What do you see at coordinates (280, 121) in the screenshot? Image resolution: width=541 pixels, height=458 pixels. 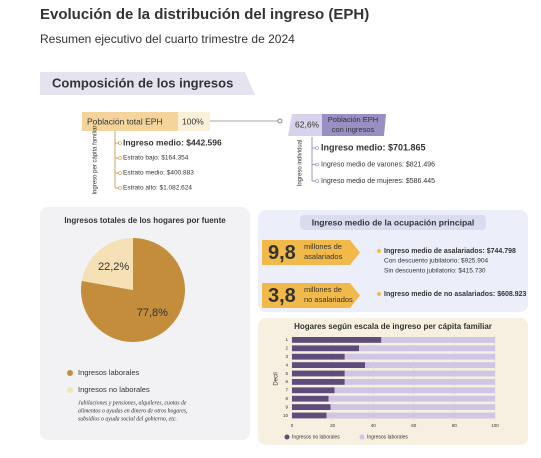 I see `connector-end` at bounding box center [280, 121].